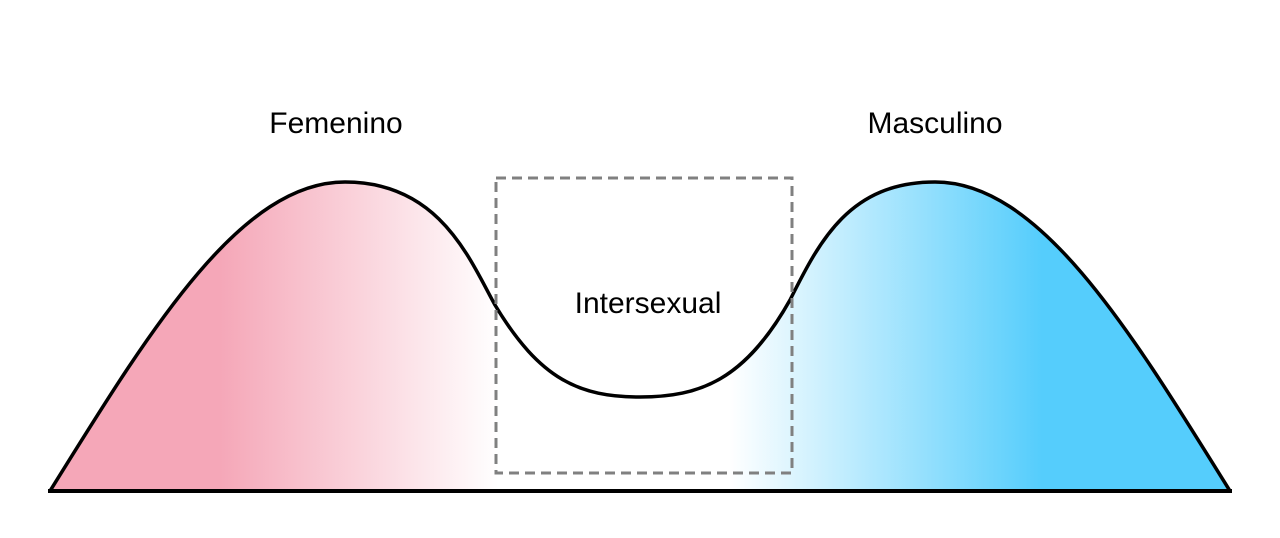  What do you see at coordinates (335, 123) in the screenshot?
I see `female-label: Femenino` at bounding box center [335, 123].